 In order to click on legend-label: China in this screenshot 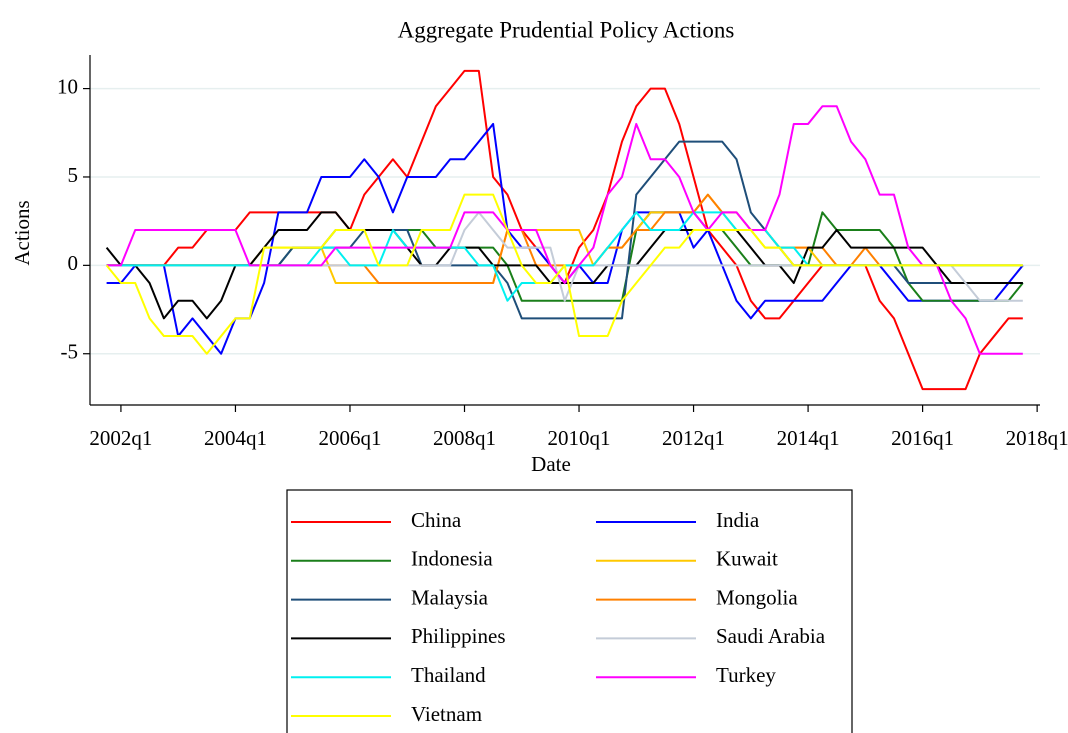, I will do `click(436, 520)`.